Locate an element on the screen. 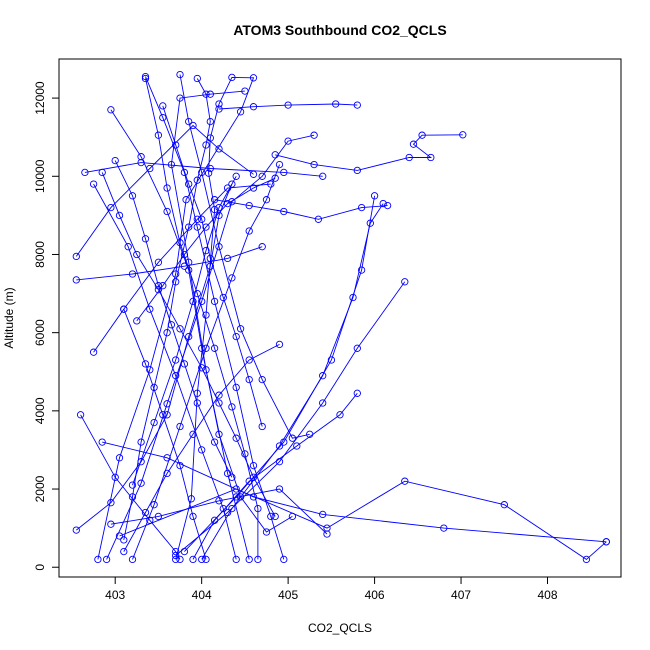  x-tick-label: 404 is located at coordinates (202, 595).